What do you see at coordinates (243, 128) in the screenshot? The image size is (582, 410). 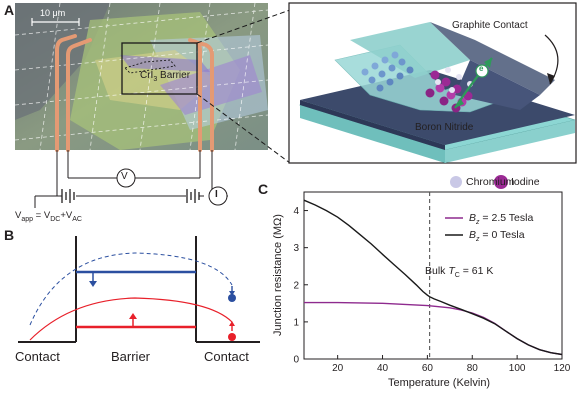 I see `zoom-line-bottom` at bounding box center [243, 128].